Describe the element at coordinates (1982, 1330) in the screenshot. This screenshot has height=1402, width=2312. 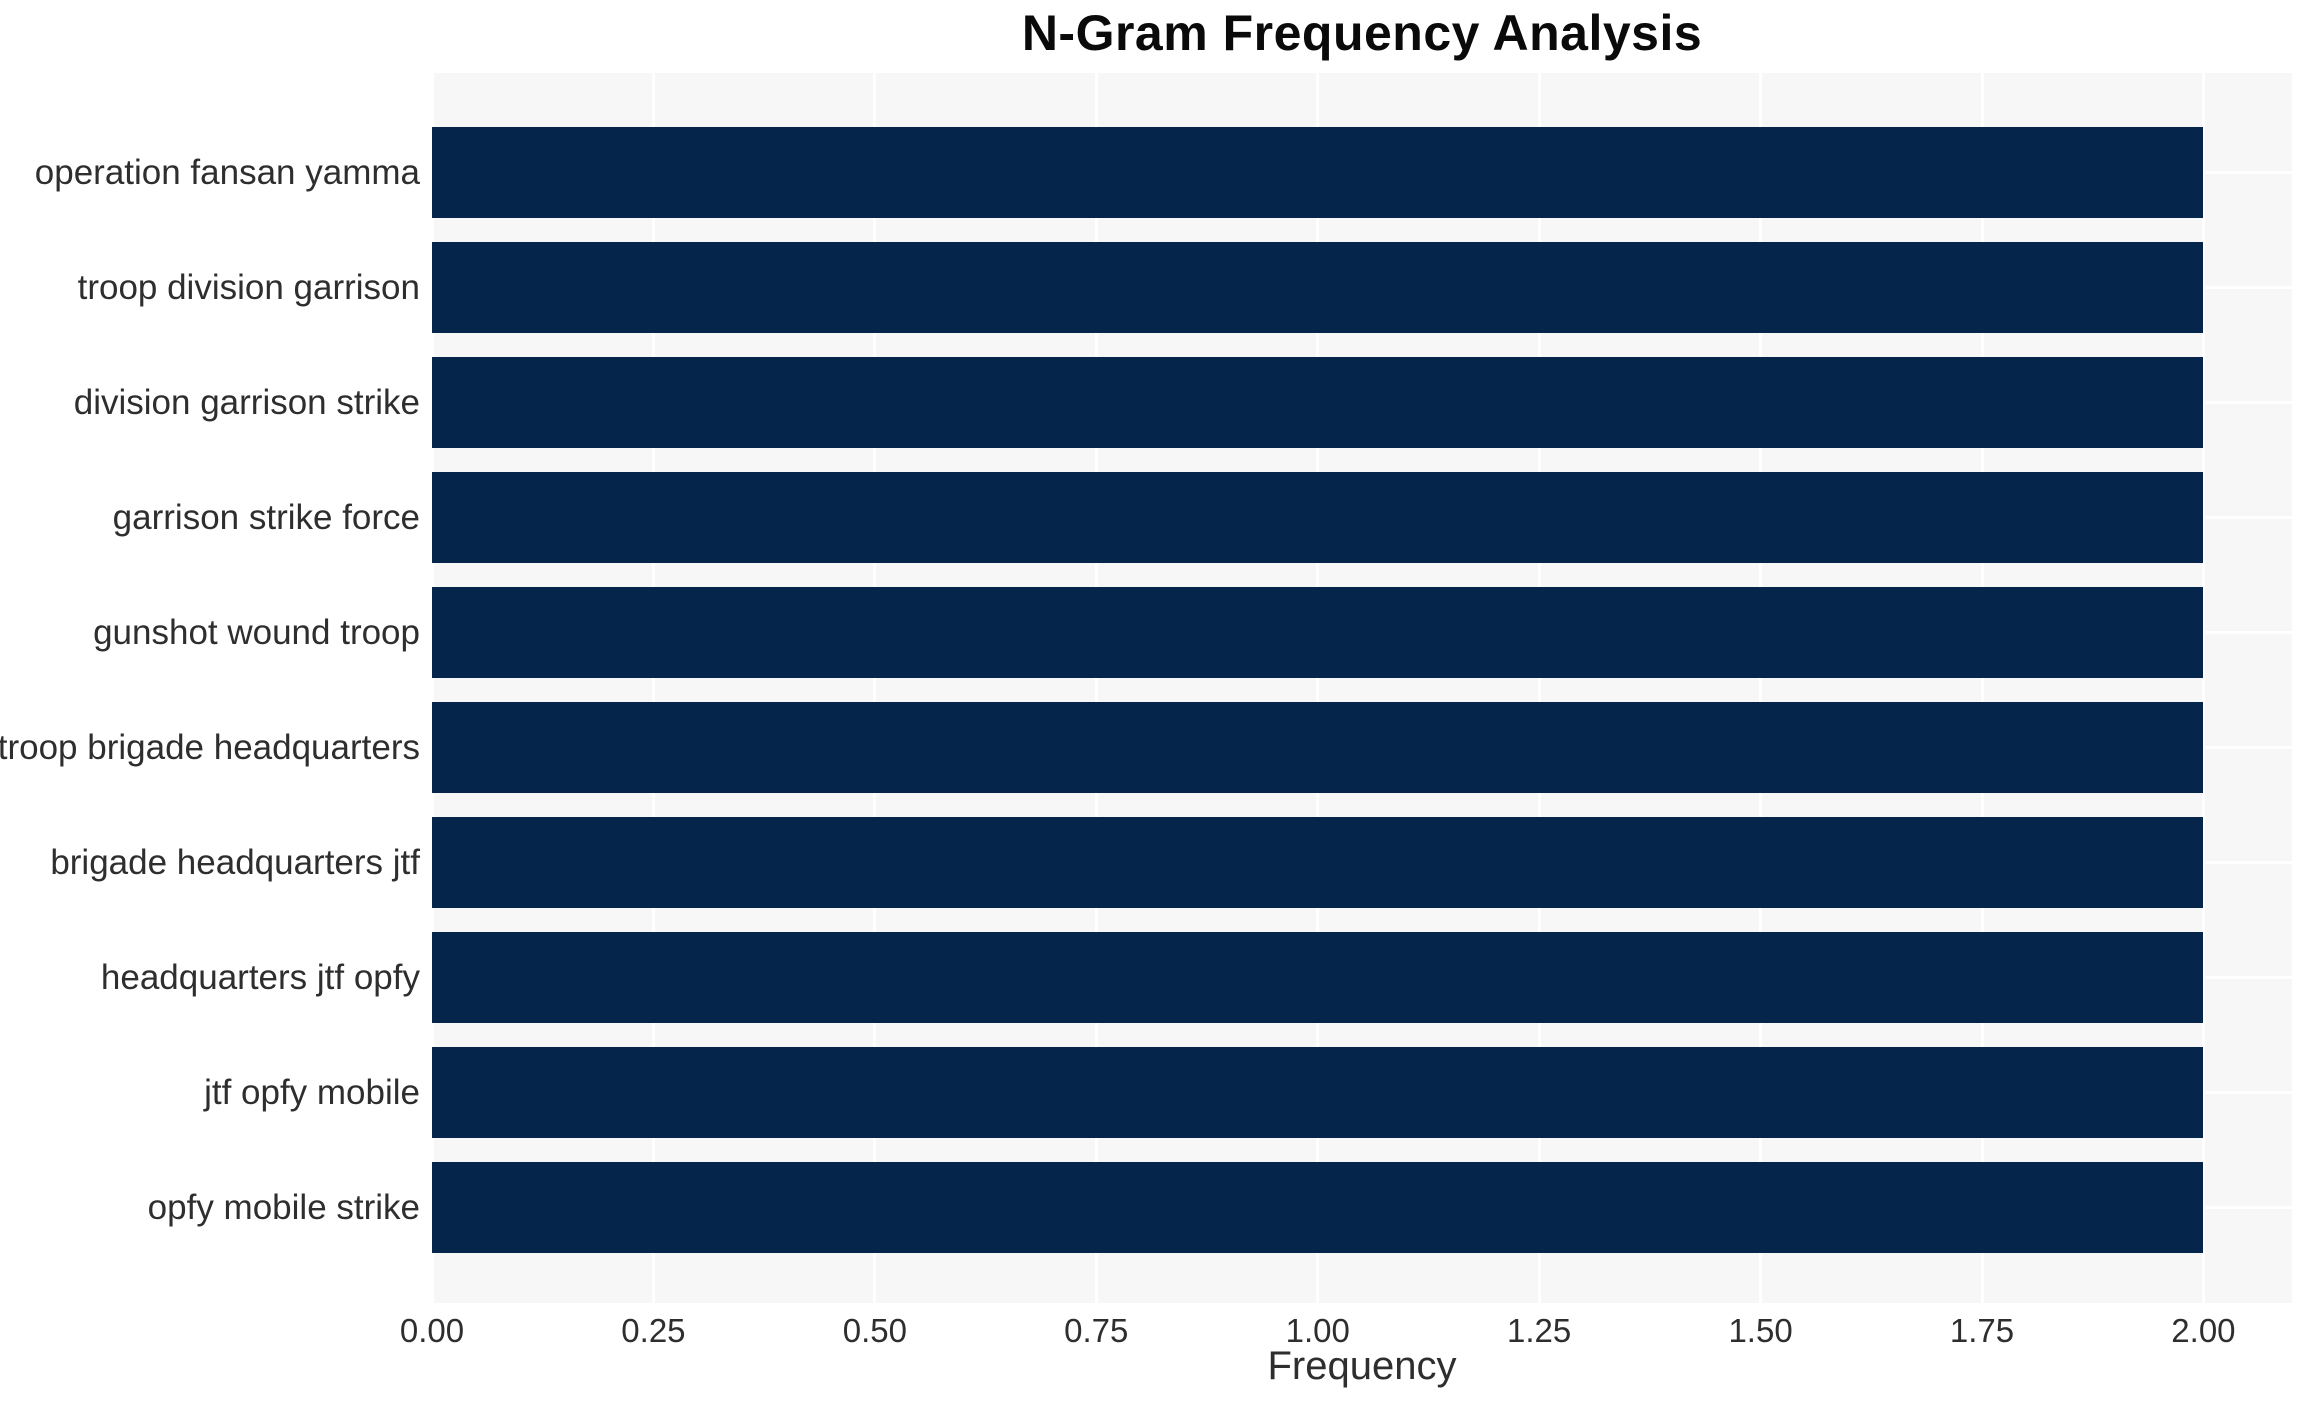
I see `x-tick-label: 1.75` at that location.